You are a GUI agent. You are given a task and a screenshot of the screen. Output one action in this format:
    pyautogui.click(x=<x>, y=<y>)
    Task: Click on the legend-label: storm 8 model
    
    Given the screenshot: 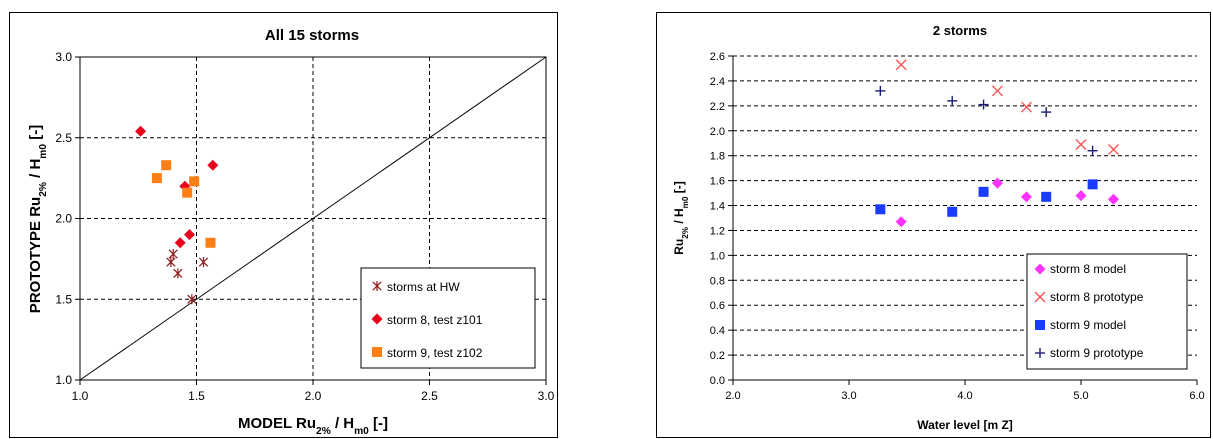 What is the action you would take?
    pyautogui.click(x=1088, y=269)
    